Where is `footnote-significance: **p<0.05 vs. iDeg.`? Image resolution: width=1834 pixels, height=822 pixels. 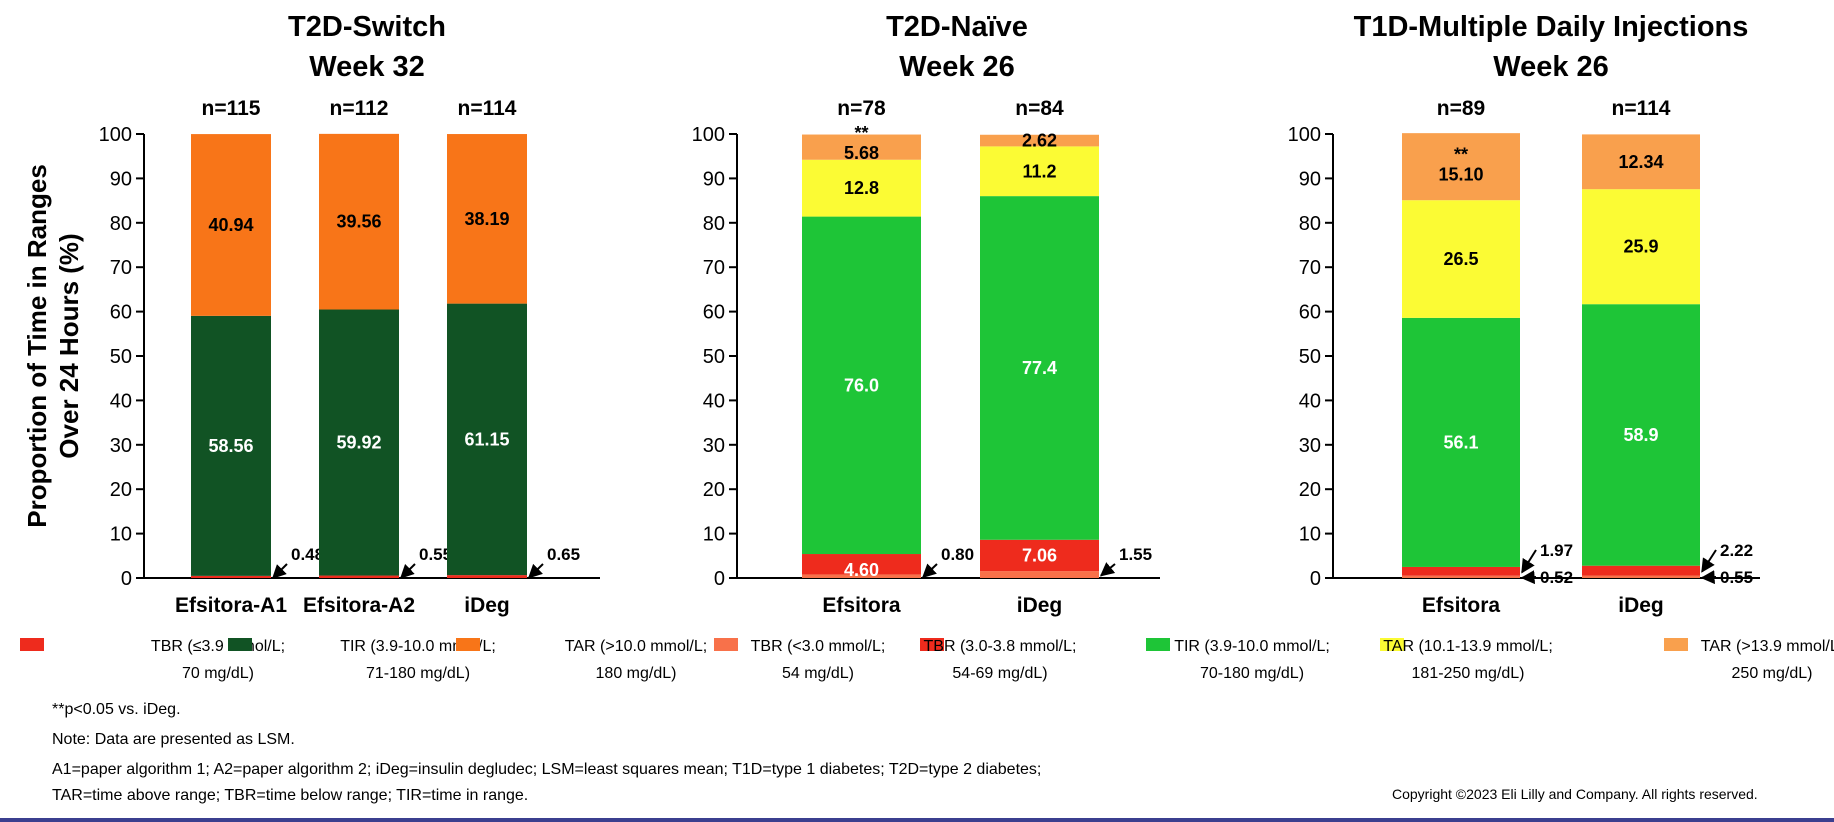 footnote-significance: **p<0.05 vs. iDeg. is located at coordinates (116, 709).